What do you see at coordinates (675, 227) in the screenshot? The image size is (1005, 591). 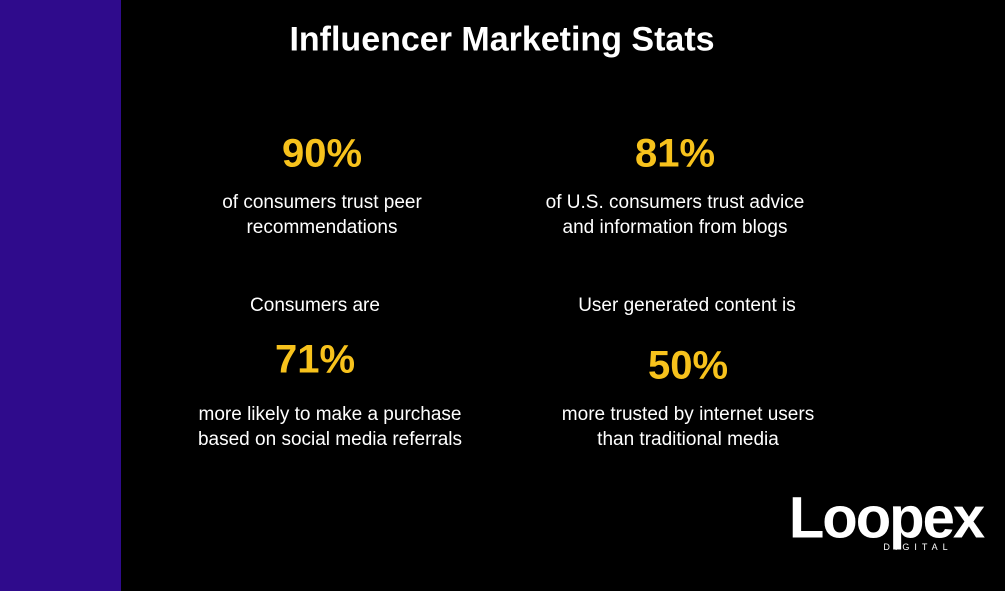 I see `stat-text: and information from blogs` at bounding box center [675, 227].